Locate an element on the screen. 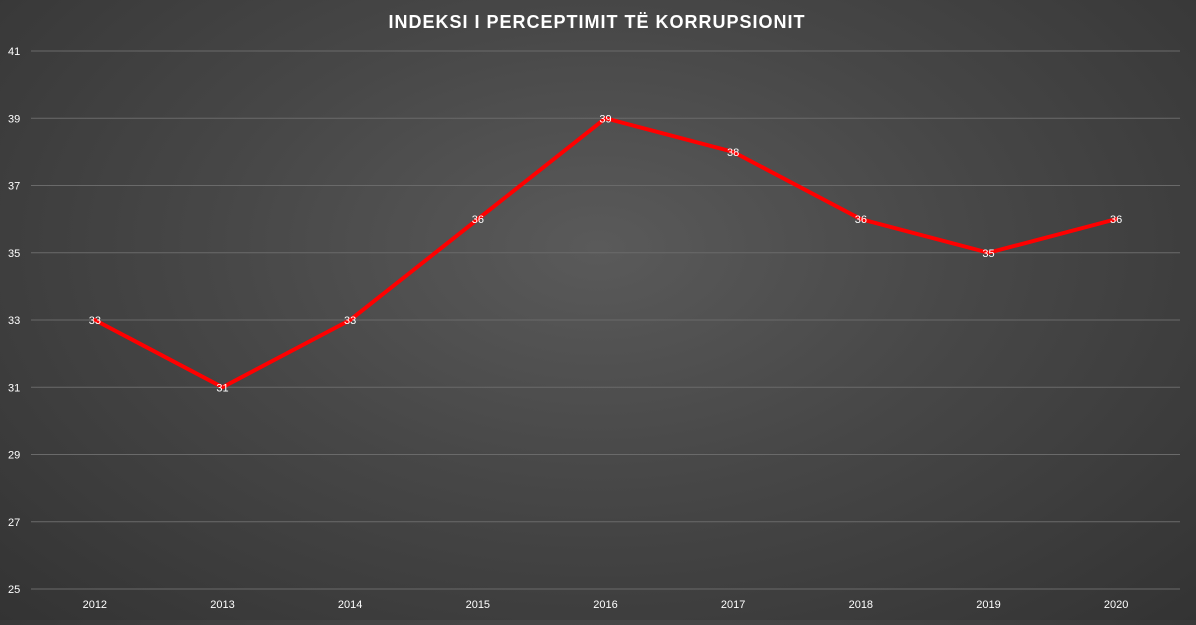 Image resolution: width=1196 pixels, height=625 pixels. y-tick-label: 27 is located at coordinates (14, 523).